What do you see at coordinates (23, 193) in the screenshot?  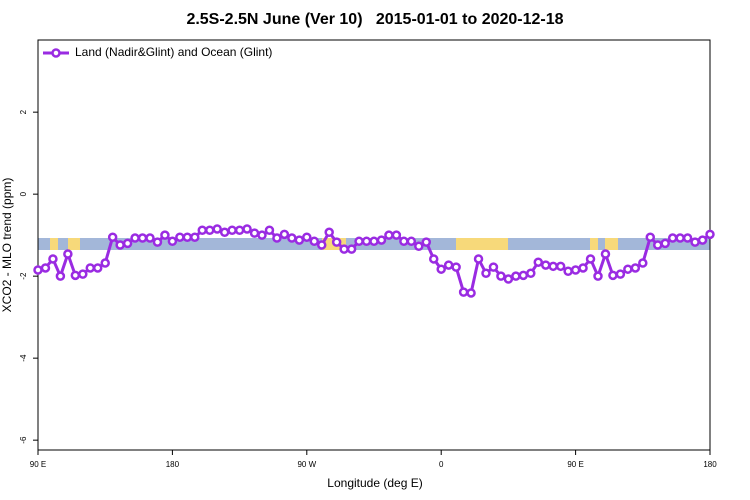 I see `y-tick-label: 0` at bounding box center [23, 193].